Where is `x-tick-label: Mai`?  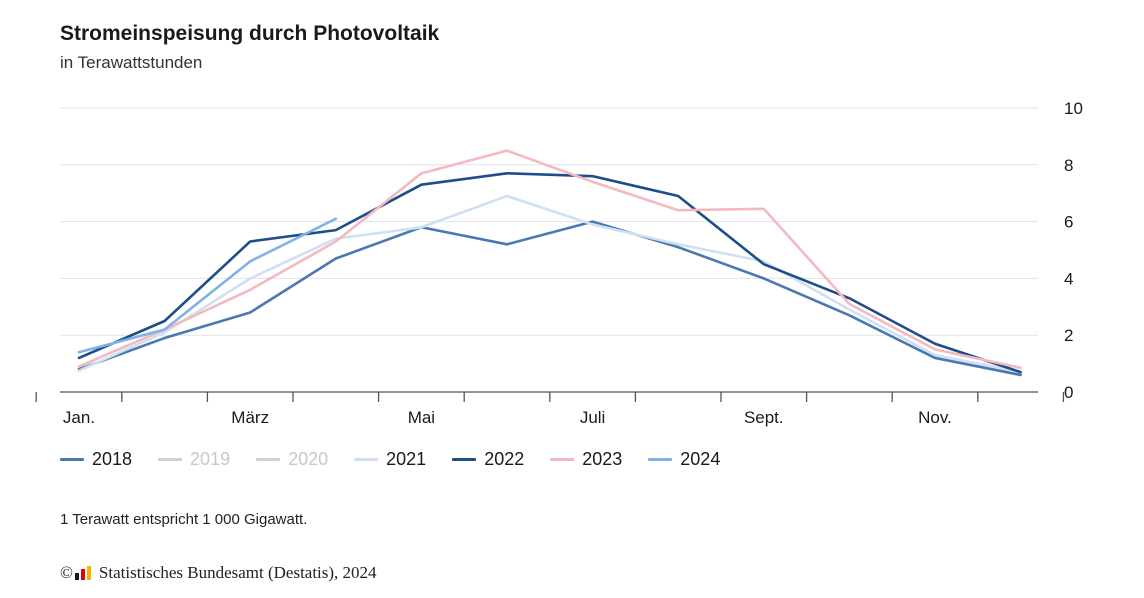 x-tick-label: Mai is located at coordinates (421, 417).